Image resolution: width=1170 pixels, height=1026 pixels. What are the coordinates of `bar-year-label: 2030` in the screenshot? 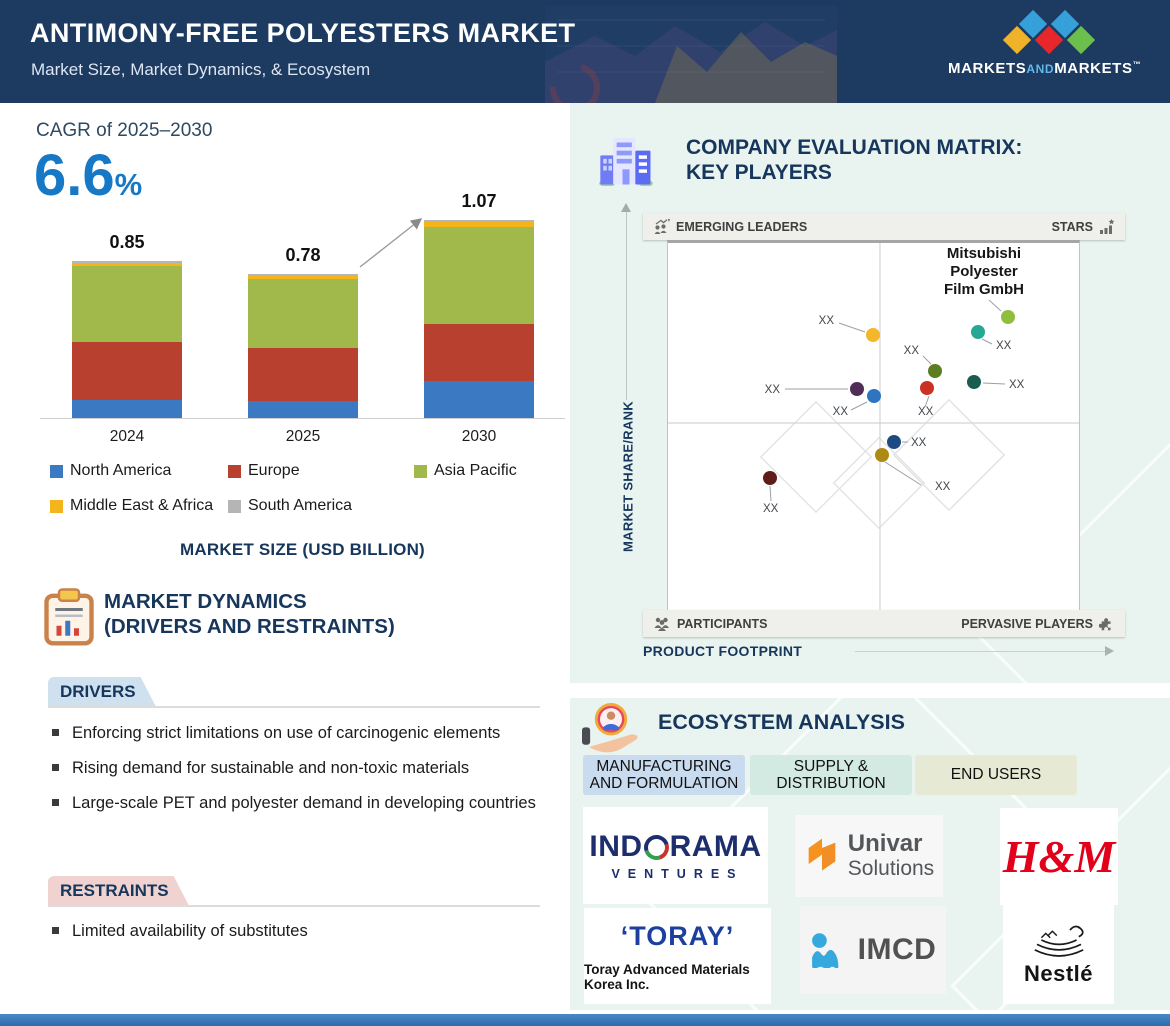 It's located at (479, 436).